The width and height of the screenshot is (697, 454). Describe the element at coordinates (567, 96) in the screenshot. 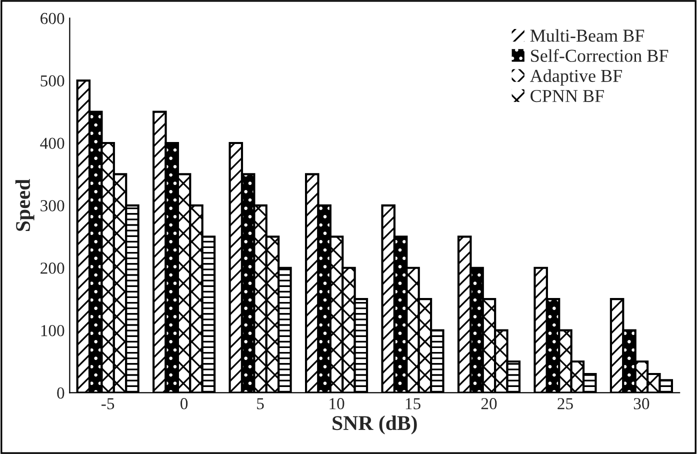

I see `legend-label: CPNN BF` at that location.